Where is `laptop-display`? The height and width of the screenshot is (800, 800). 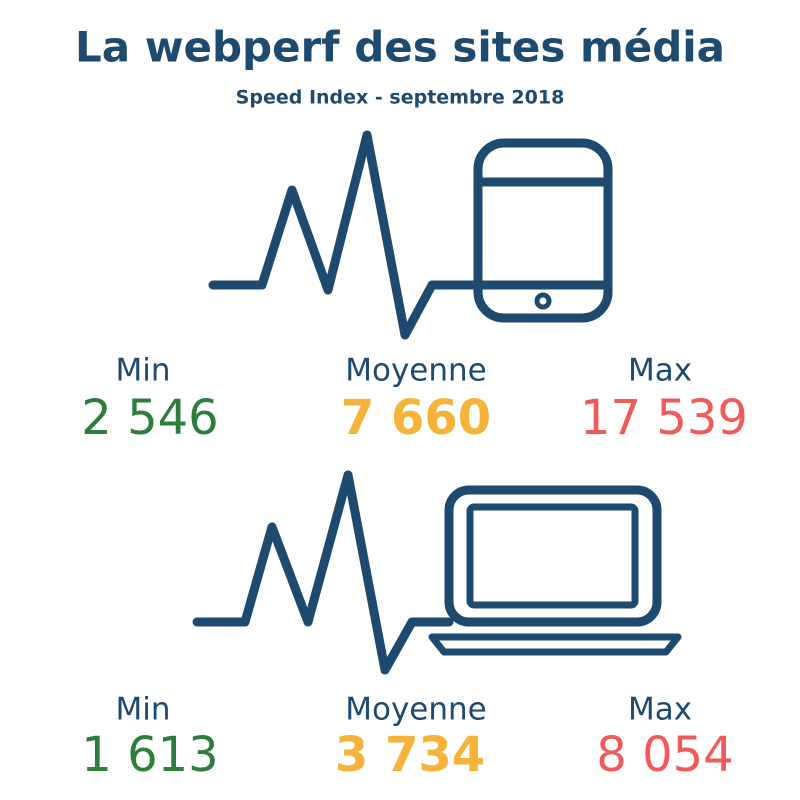 laptop-display is located at coordinates (552, 556).